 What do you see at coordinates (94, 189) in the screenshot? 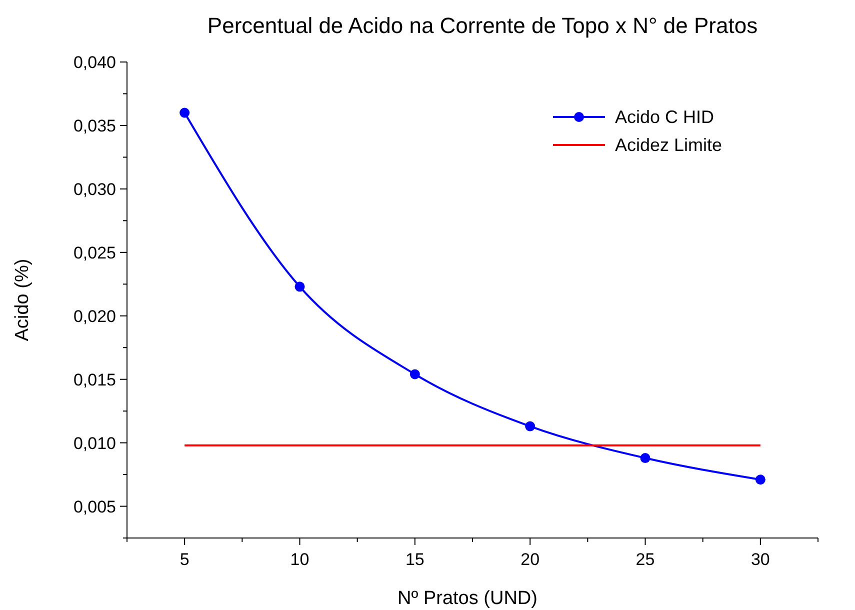
I see `y-tick-label: 0,030` at bounding box center [94, 189].